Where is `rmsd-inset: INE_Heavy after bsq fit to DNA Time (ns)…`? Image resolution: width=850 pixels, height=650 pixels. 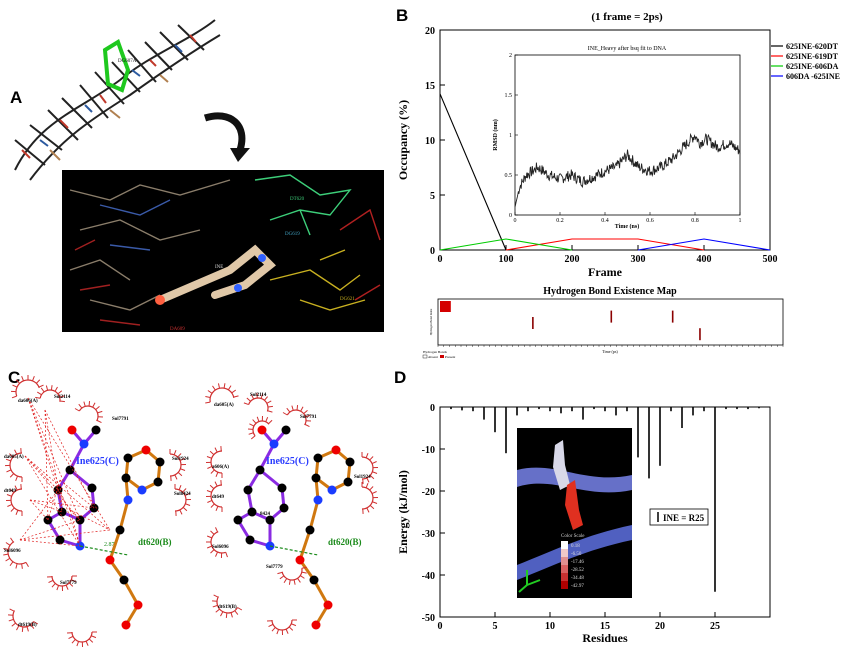
rmsd-inset: INE_Heavy after bsq fit to DNA Time (ns)… is located at coordinates (617, 137).